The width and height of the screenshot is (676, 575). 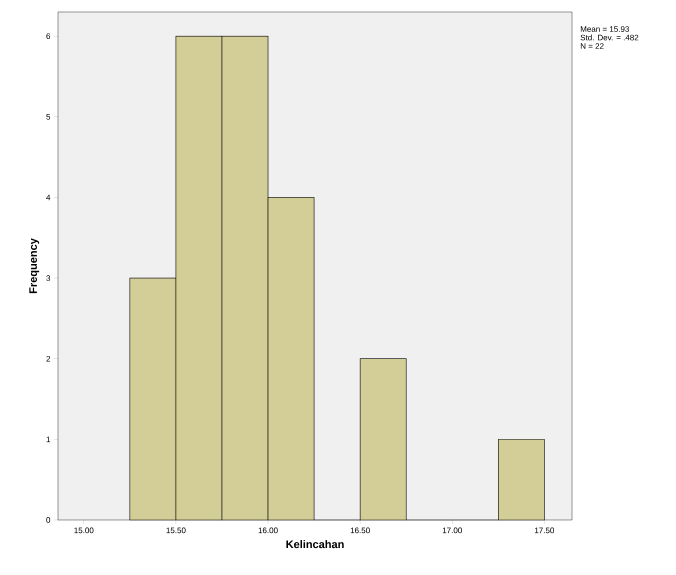 What do you see at coordinates (544, 531) in the screenshot?
I see `x-tick-label: 17.50` at bounding box center [544, 531].